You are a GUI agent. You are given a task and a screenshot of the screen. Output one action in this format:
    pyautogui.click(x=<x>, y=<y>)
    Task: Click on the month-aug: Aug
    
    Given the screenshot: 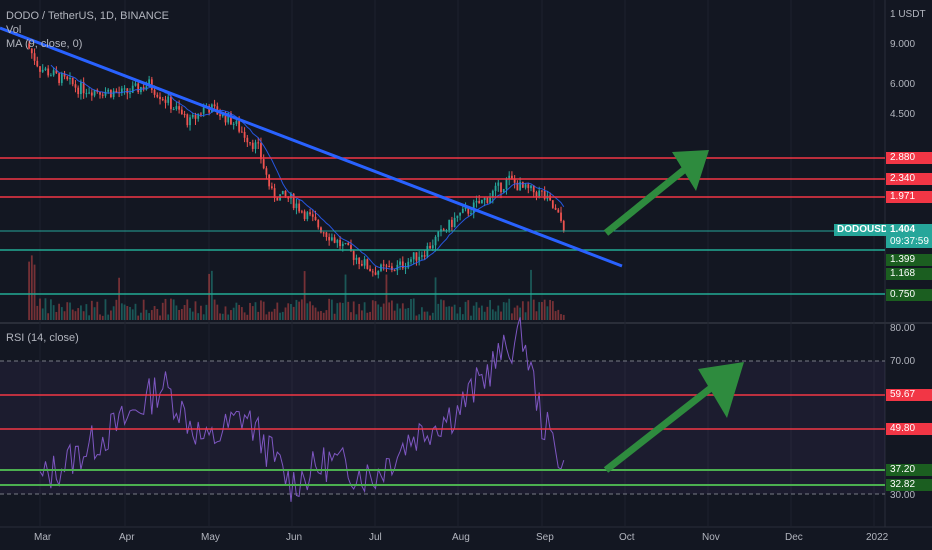 What is the action you would take?
    pyautogui.click(x=461, y=537)
    